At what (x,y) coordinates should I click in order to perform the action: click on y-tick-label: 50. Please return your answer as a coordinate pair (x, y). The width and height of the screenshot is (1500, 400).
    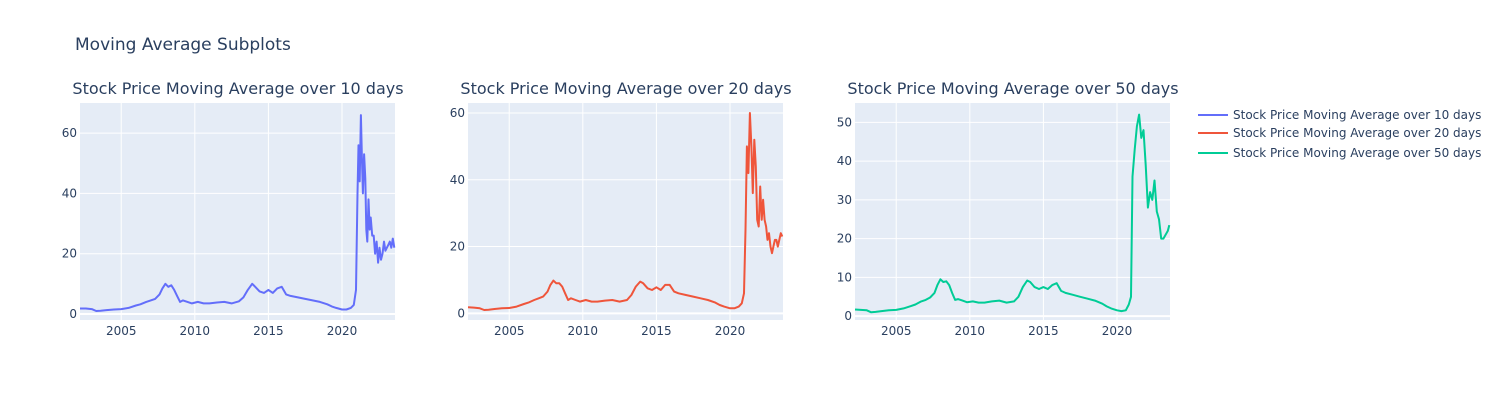
    Looking at the image, I should click on (844, 122).